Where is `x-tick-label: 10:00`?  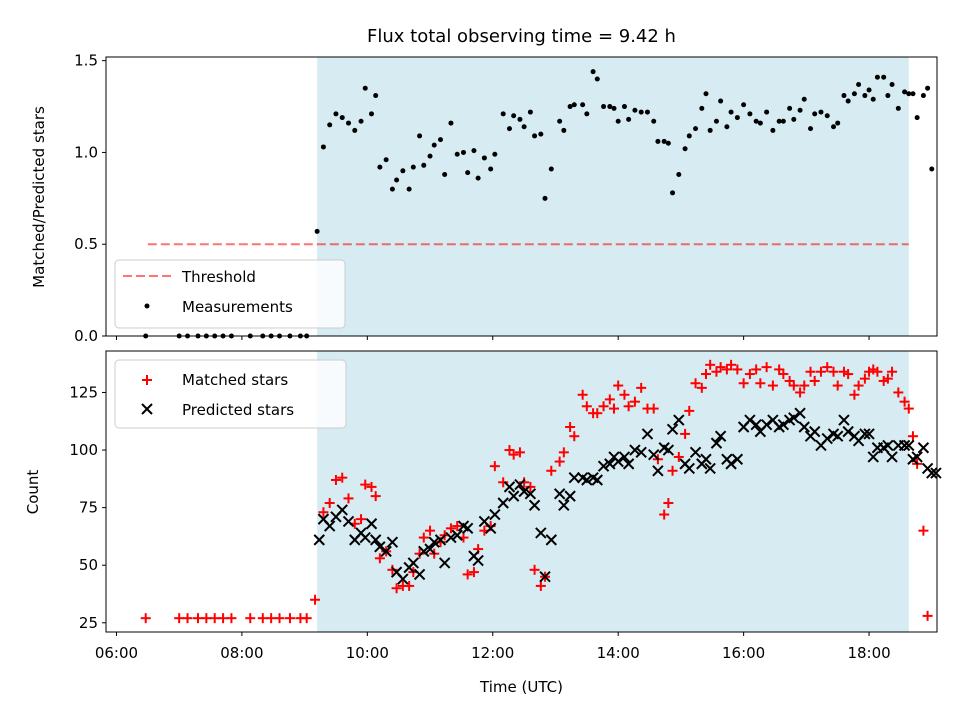 x-tick-label: 10:00 is located at coordinates (367, 653).